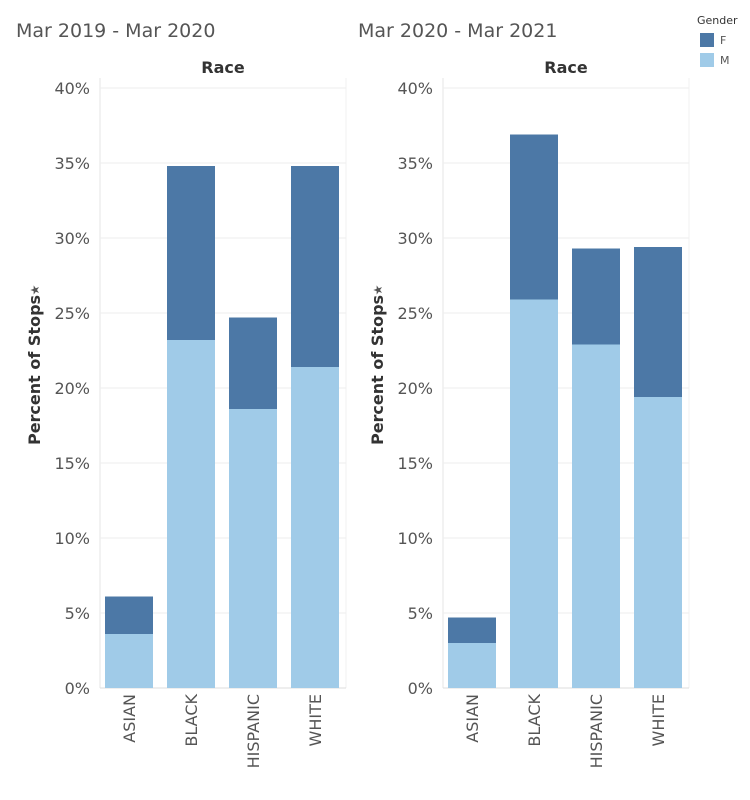 The image size is (750, 800). I want to click on legend: Gender F M, so click(717, 42).